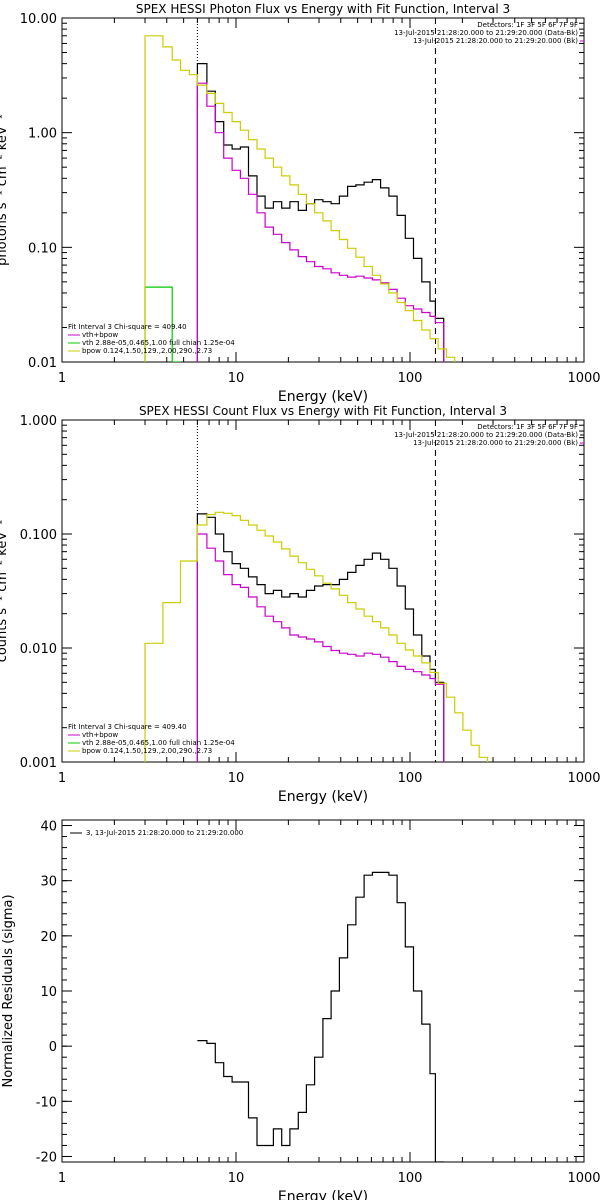 The image size is (600, 1200). I want to click on series-vth, so click(162, 324).